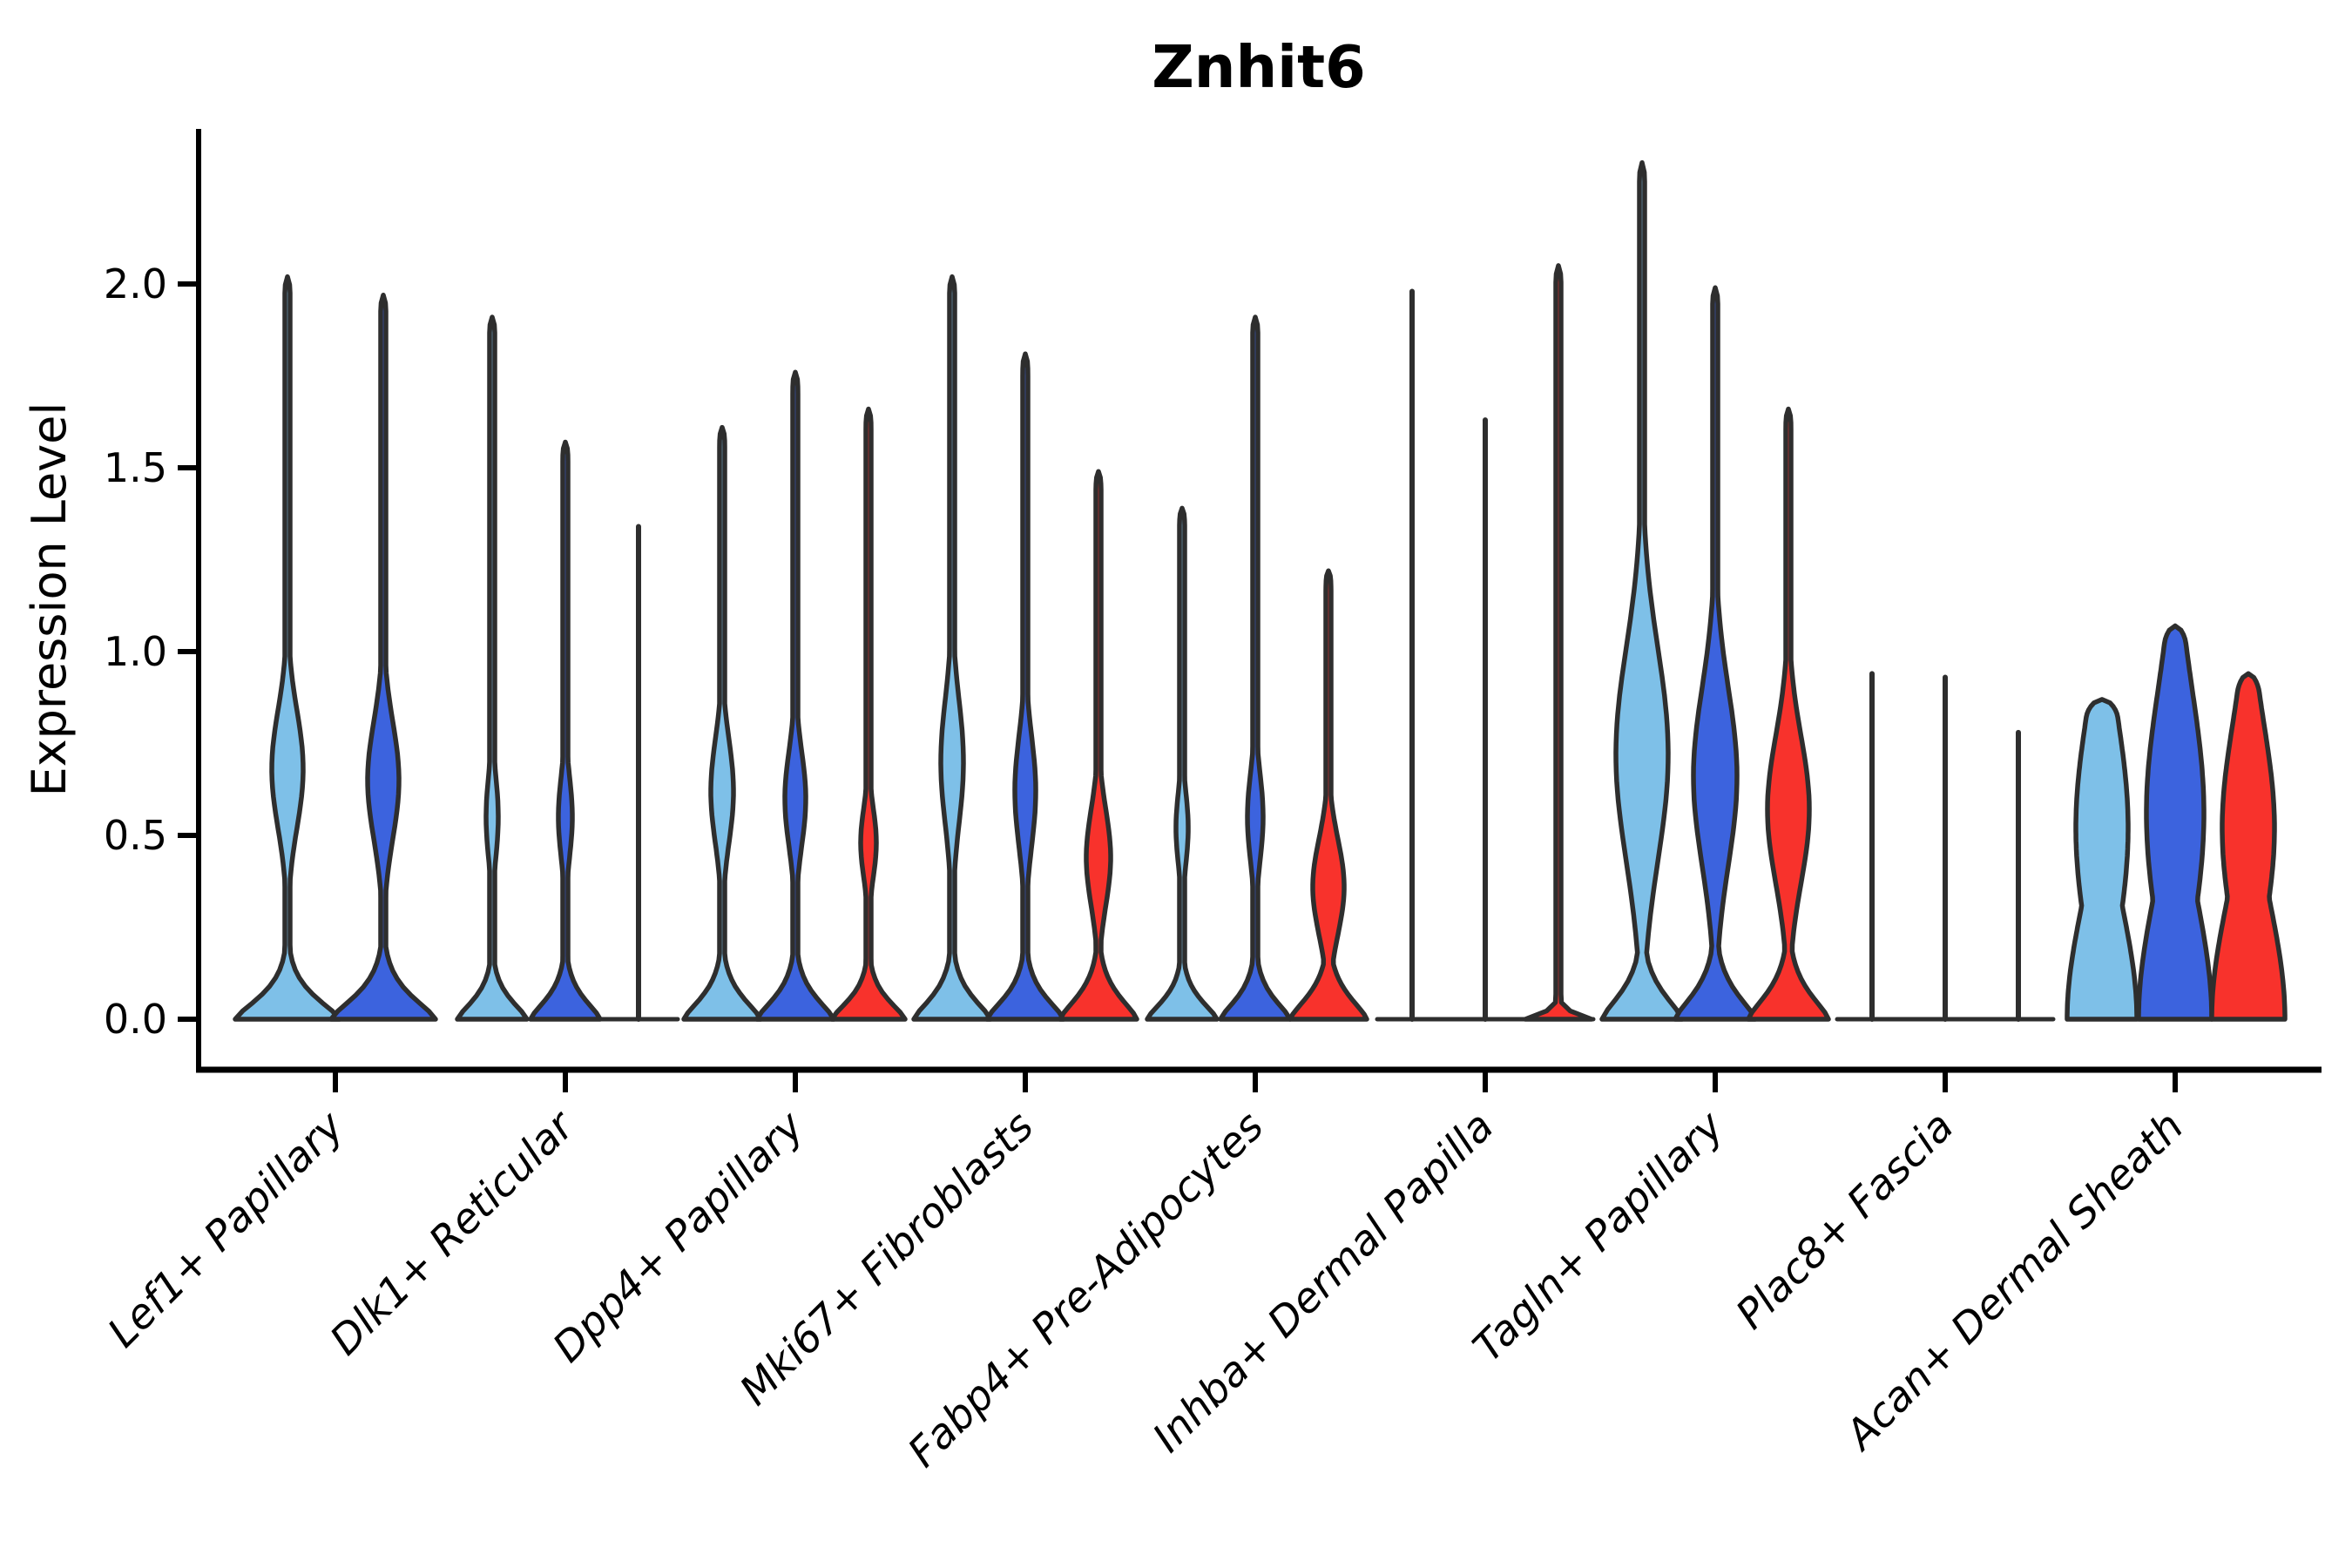  What do you see at coordinates (135, 651) in the screenshot?
I see `y-tick-label: 1.0` at bounding box center [135, 651].